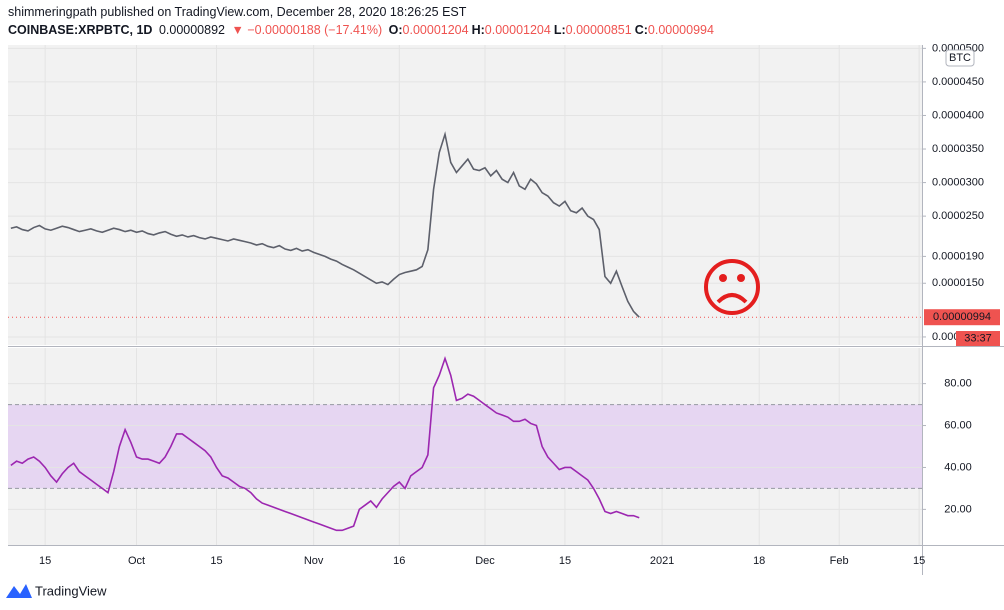 This screenshot has height=610, width=1004. I want to click on last-price-badge, so click(962, 317).